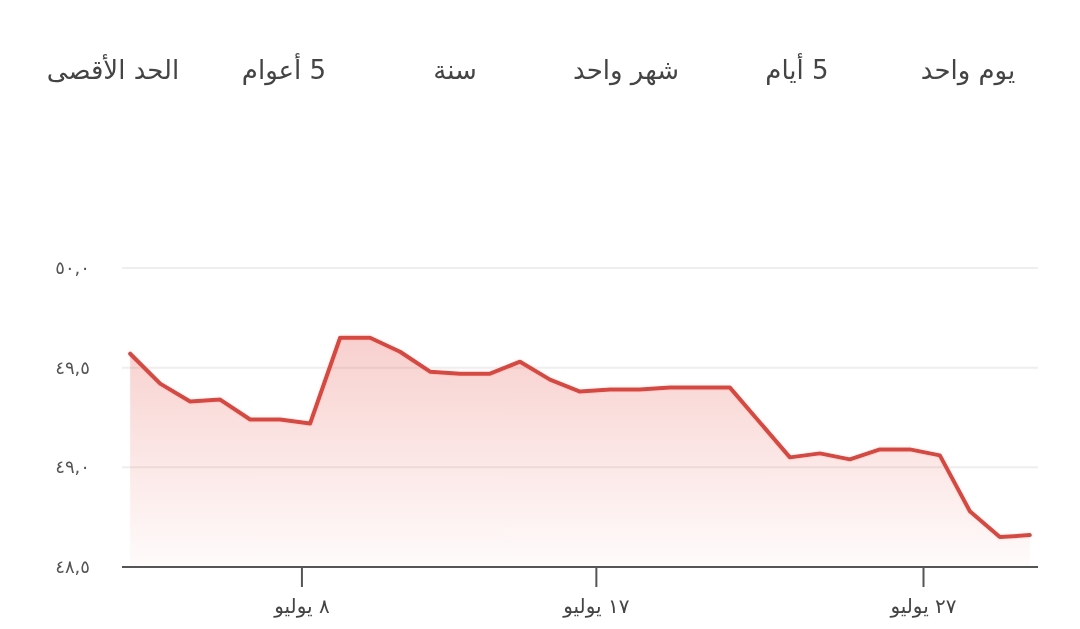 The width and height of the screenshot is (1080, 629). I want to click on y-tick-label: ٤٩,٠, so click(72, 467).